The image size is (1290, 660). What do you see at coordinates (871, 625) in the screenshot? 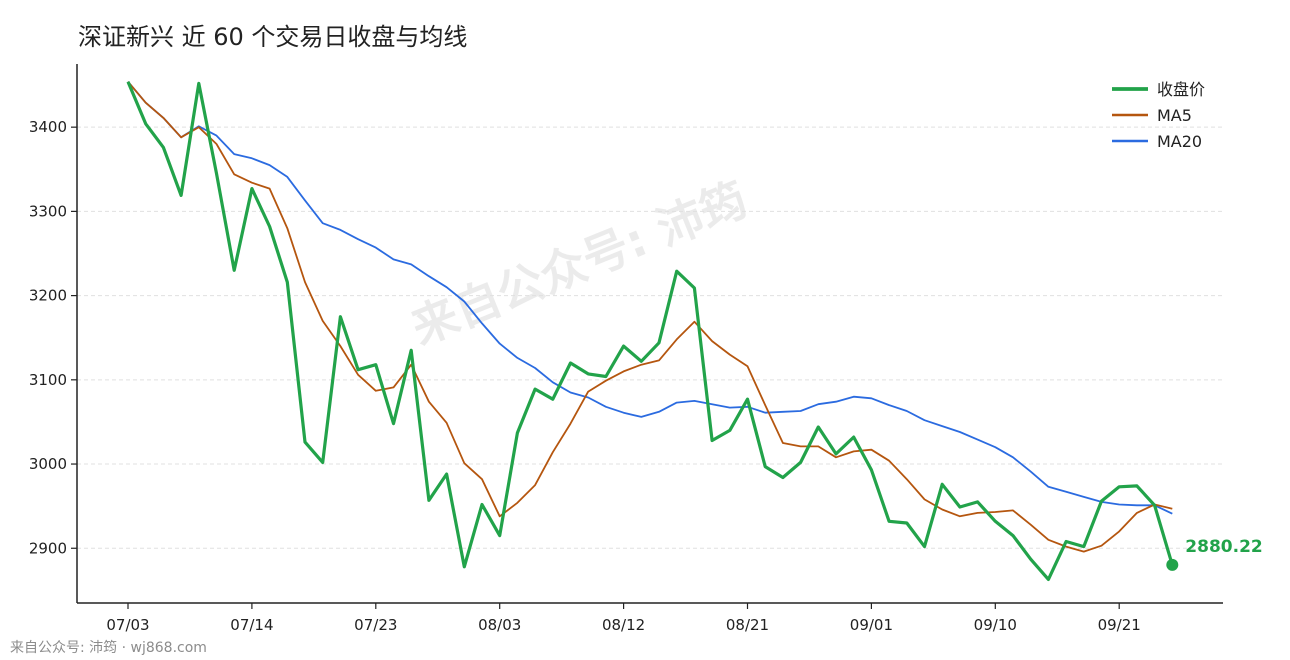
I see `x-tick-label: 09/01` at bounding box center [871, 625].